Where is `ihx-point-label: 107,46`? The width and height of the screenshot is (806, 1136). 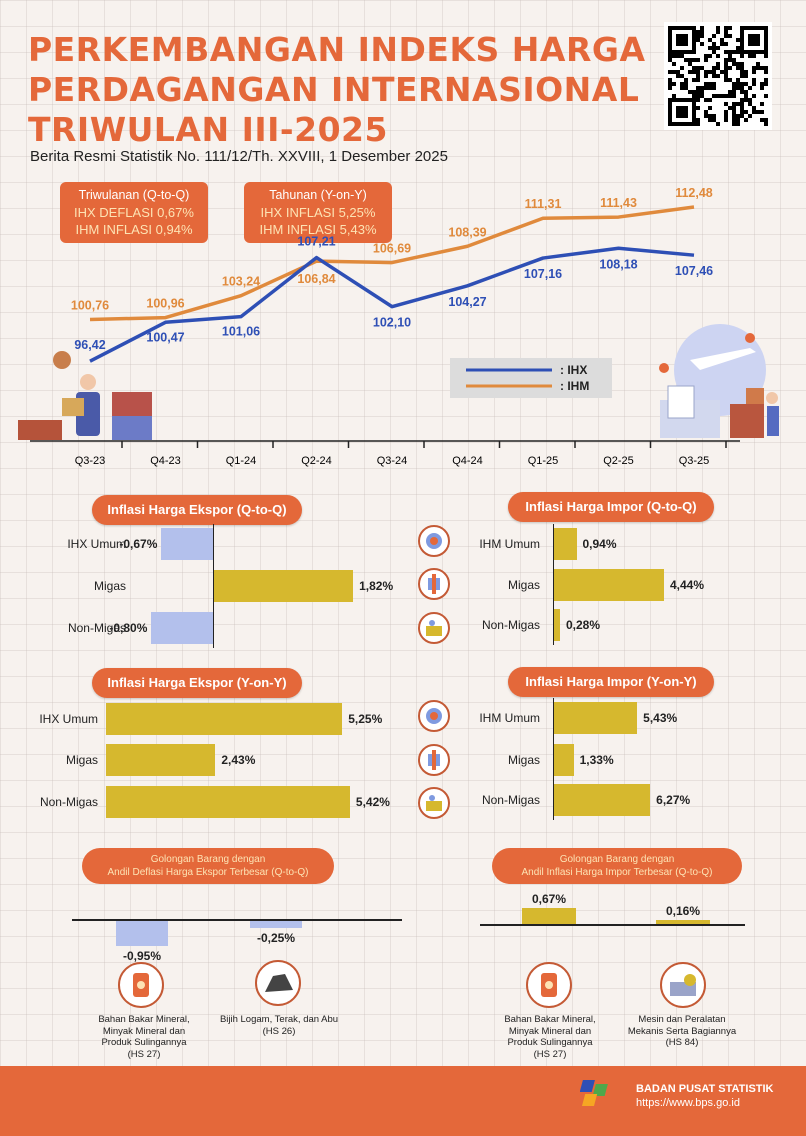 ihx-point-label: 107,46 is located at coordinates (694, 271).